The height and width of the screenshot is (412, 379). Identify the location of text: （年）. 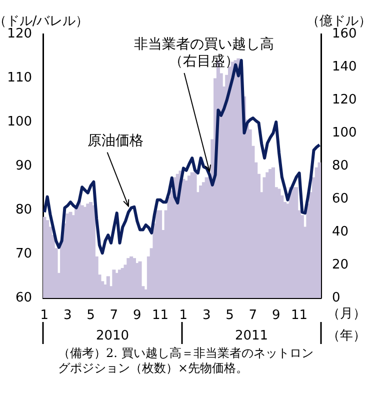
(346, 336).